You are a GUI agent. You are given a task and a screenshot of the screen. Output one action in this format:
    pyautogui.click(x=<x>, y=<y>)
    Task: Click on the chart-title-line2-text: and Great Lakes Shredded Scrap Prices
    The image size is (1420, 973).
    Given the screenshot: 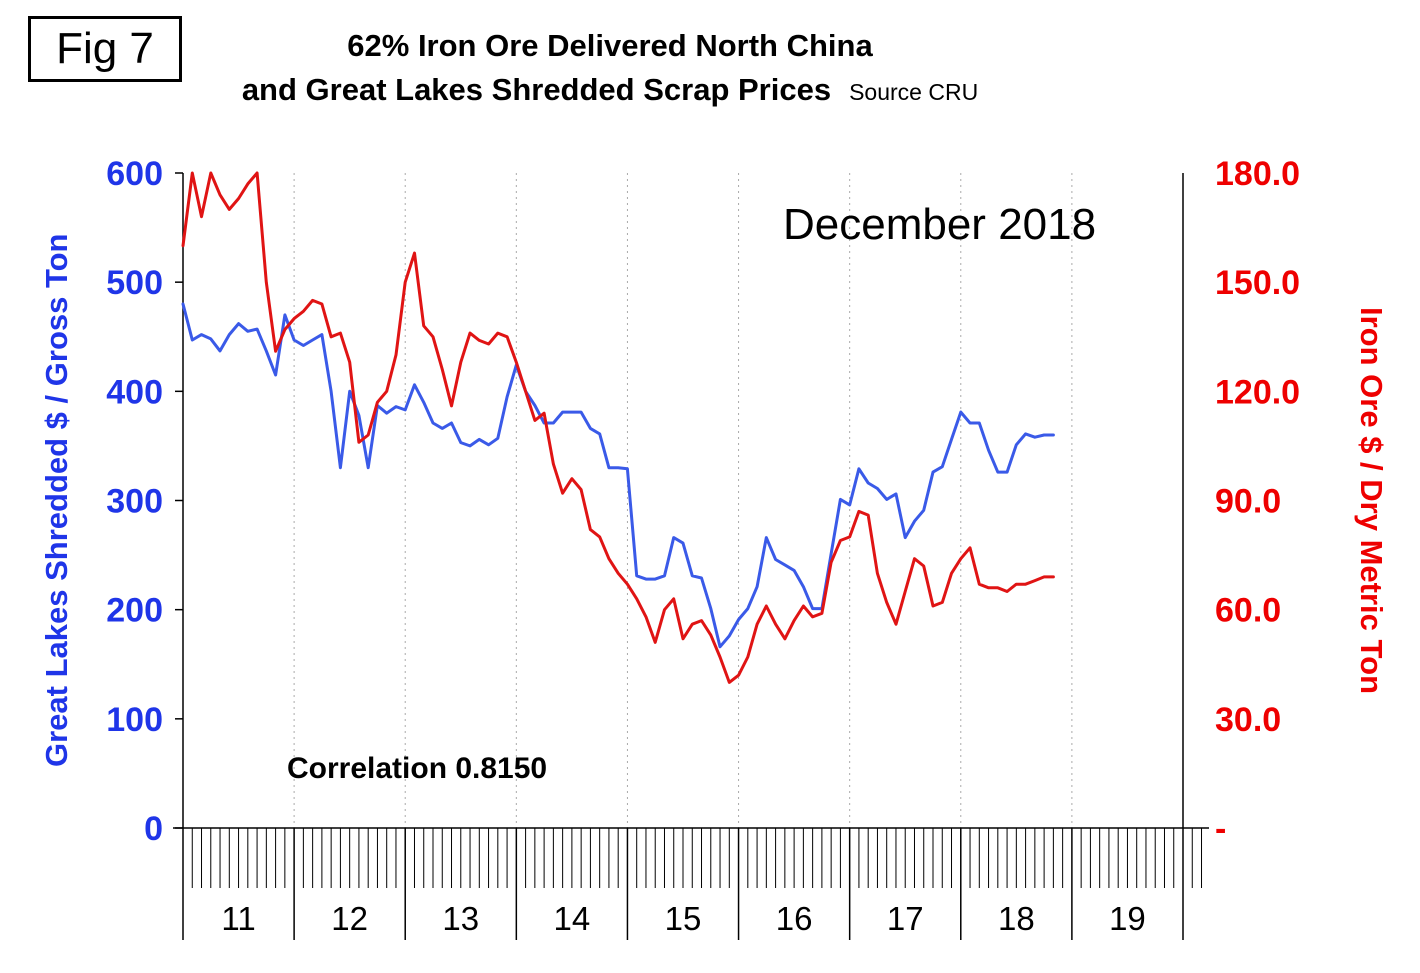 What is the action you would take?
    pyautogui.click(x=536, y=89)
    